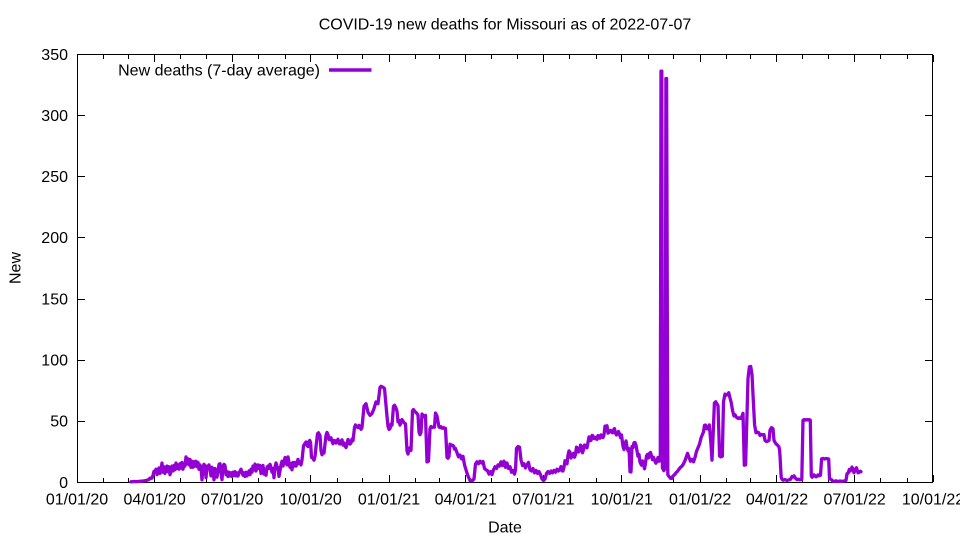 Image resolution: width=960 pixels, height=540 pixels. Describe the element at coordinates (59, 422) in the screenshot. I see `svg-text: 50` at that location.